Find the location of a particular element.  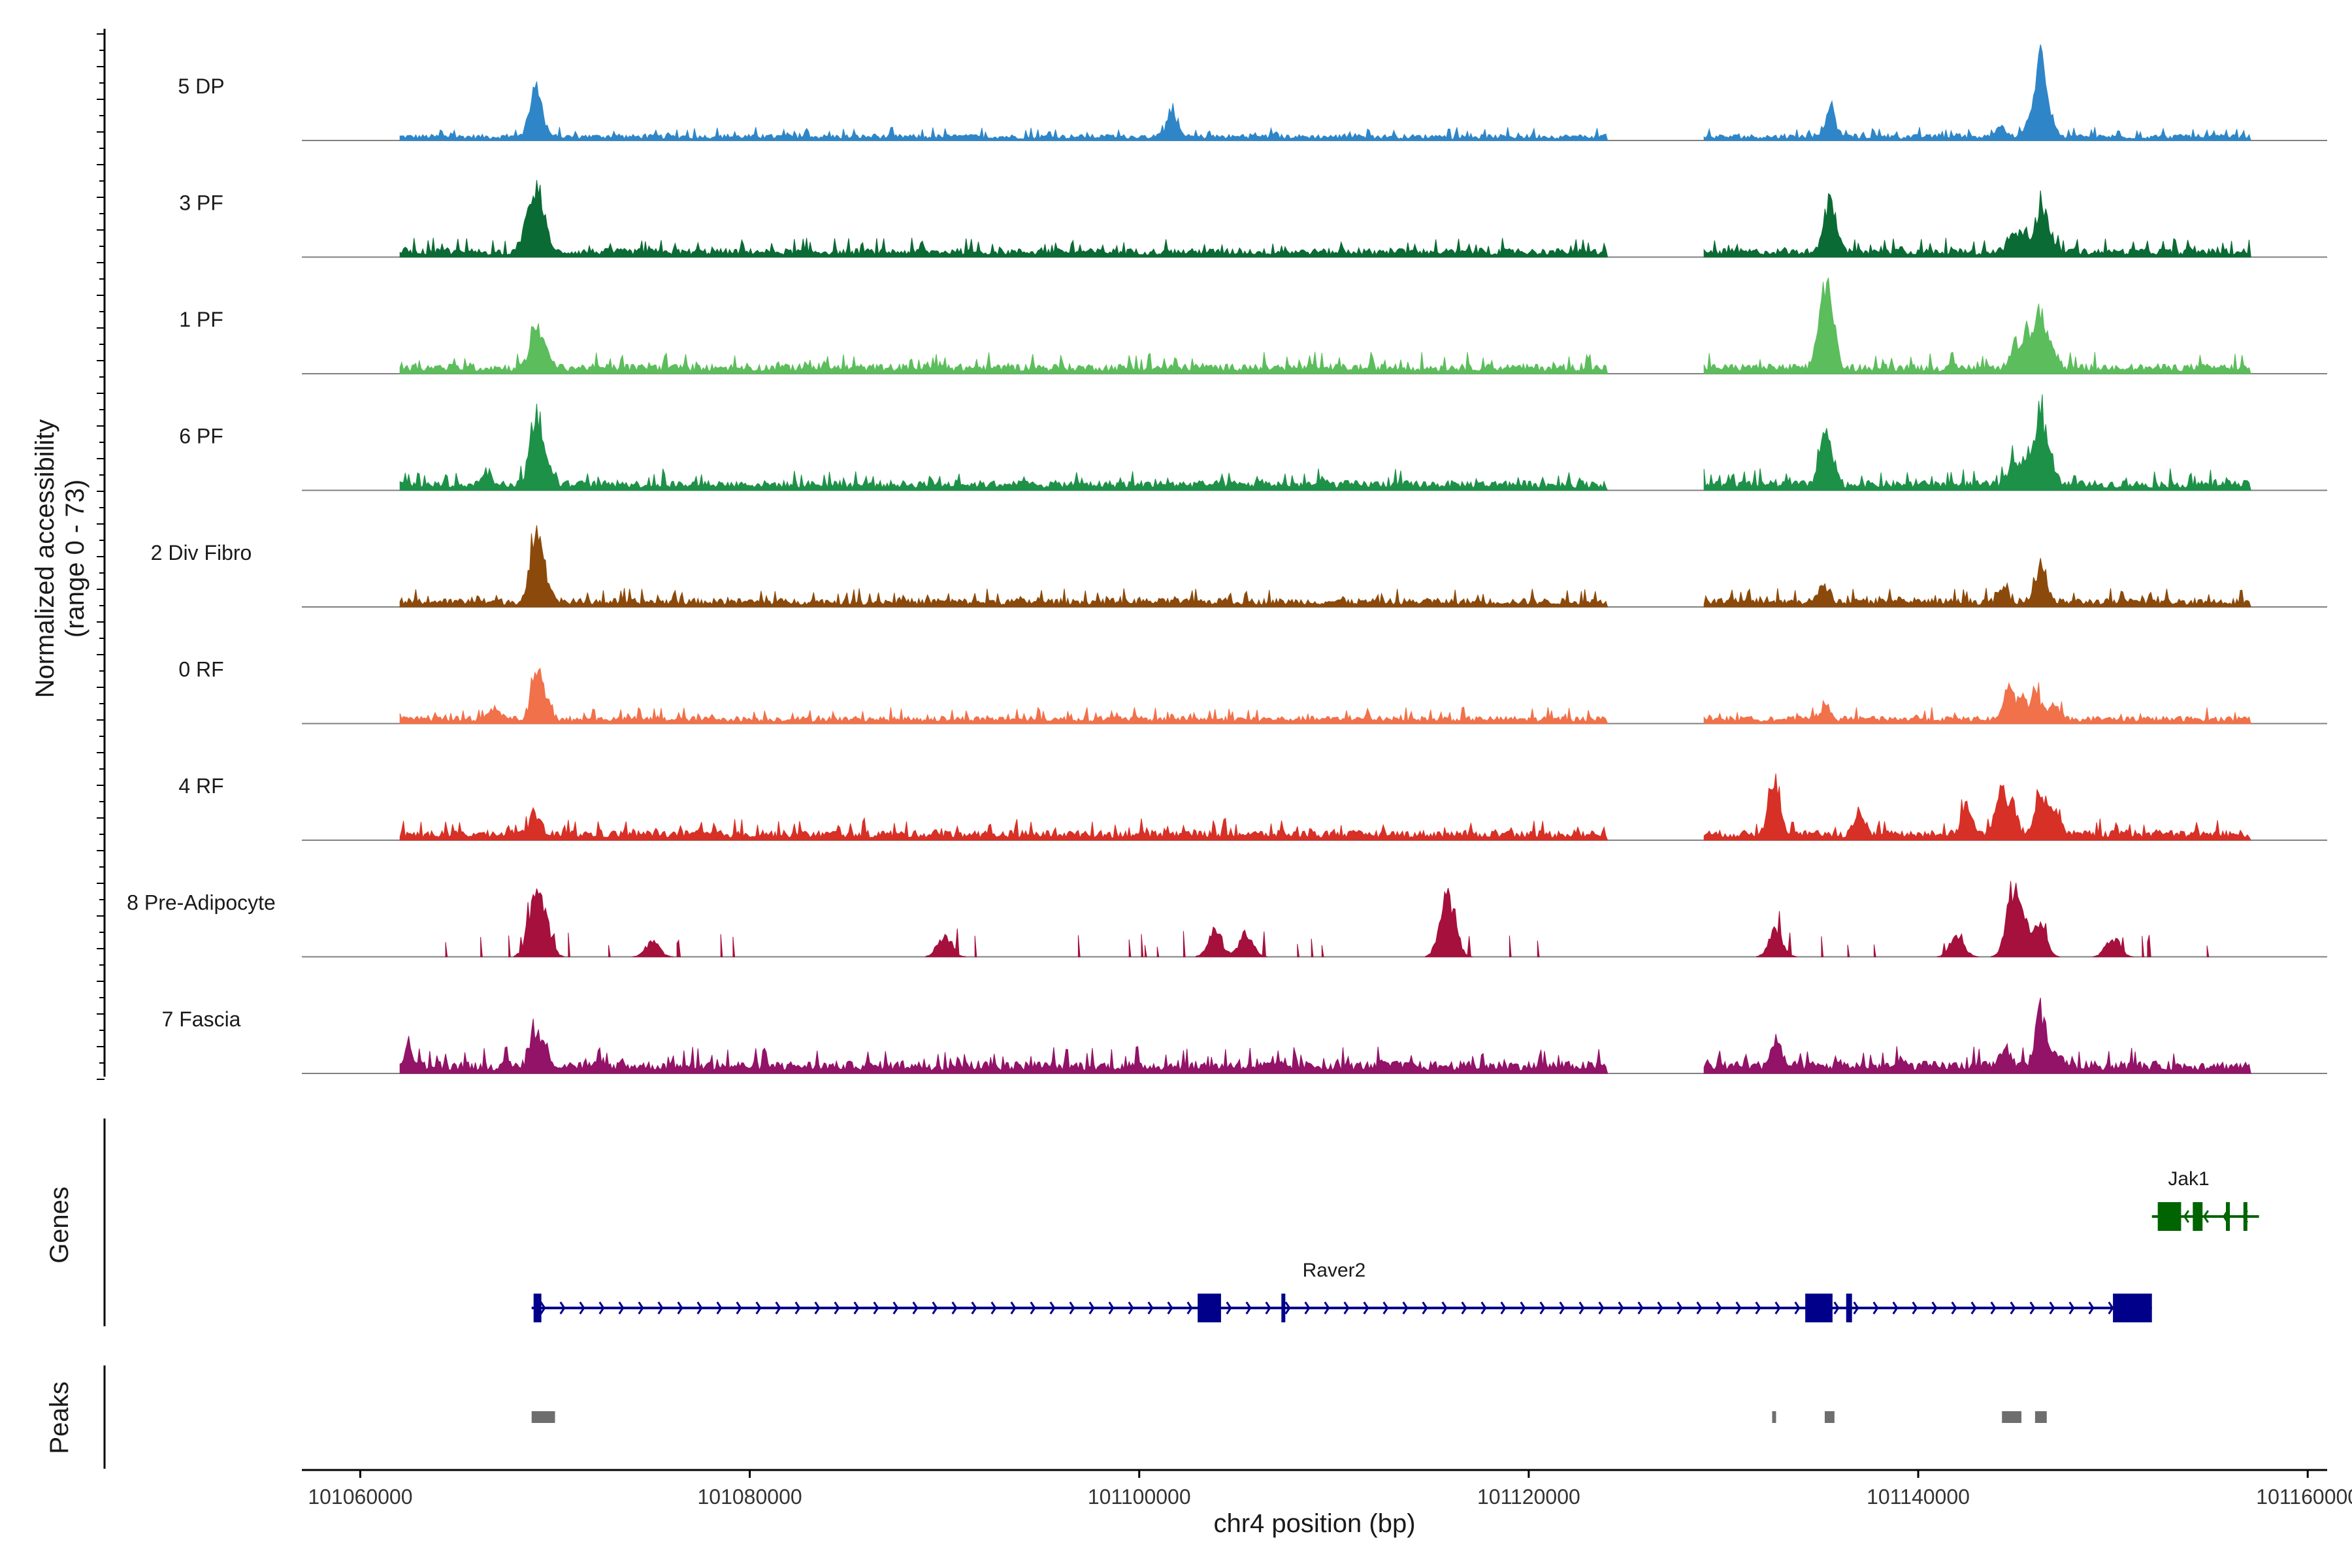

track-8-pre-adipocyte: 8 Pre-Adipocyte is located at coordinates (1227, 919).